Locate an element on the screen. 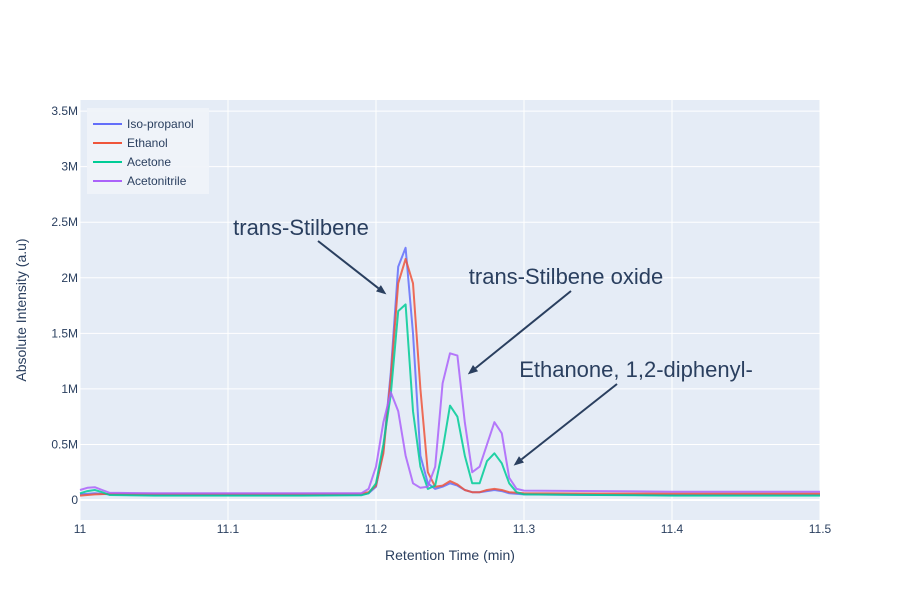 The image size is (900, 600). x-tick-label: 11.4 is located at coordinates (672, 529).